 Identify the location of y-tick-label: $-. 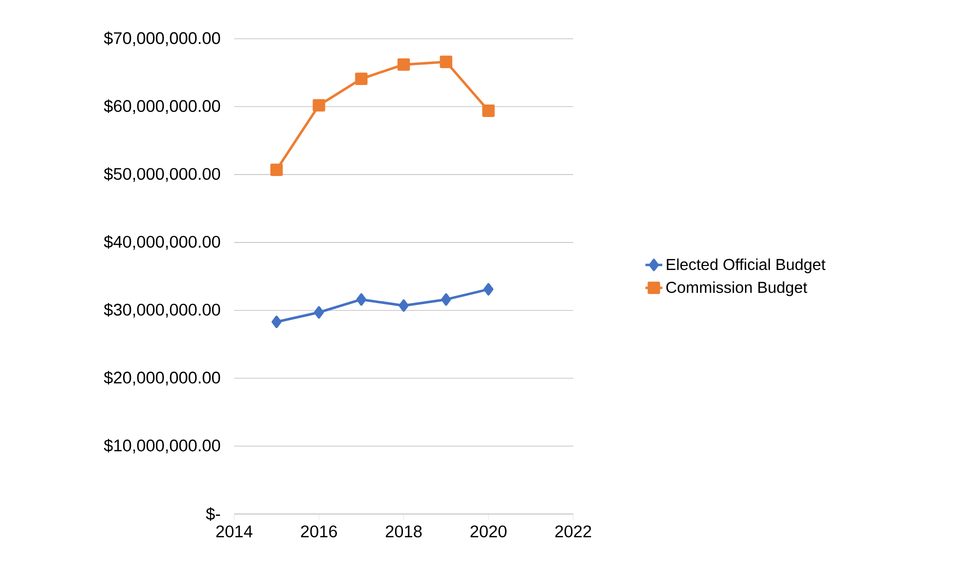
(213, 514).